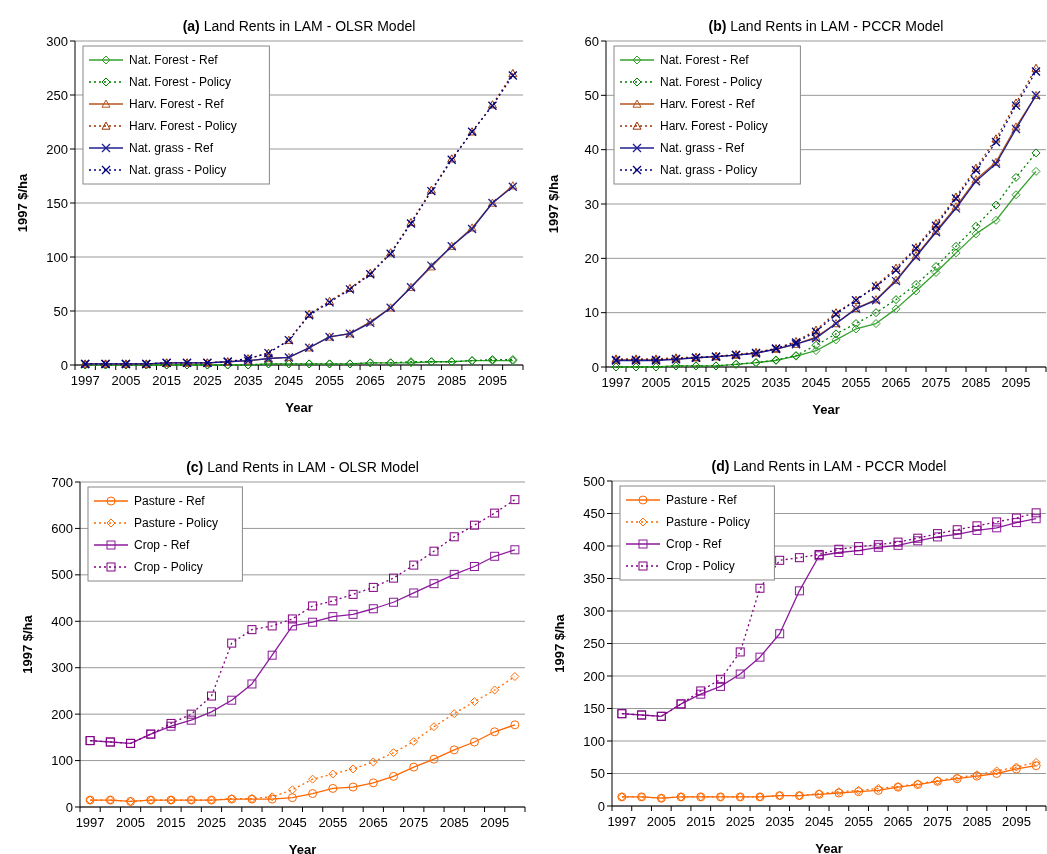  Describe the element at coordinates (826, 26) in the screenshot. I see `chart-title: (b) Land Rents in LAM - PCCR Model` at that location.